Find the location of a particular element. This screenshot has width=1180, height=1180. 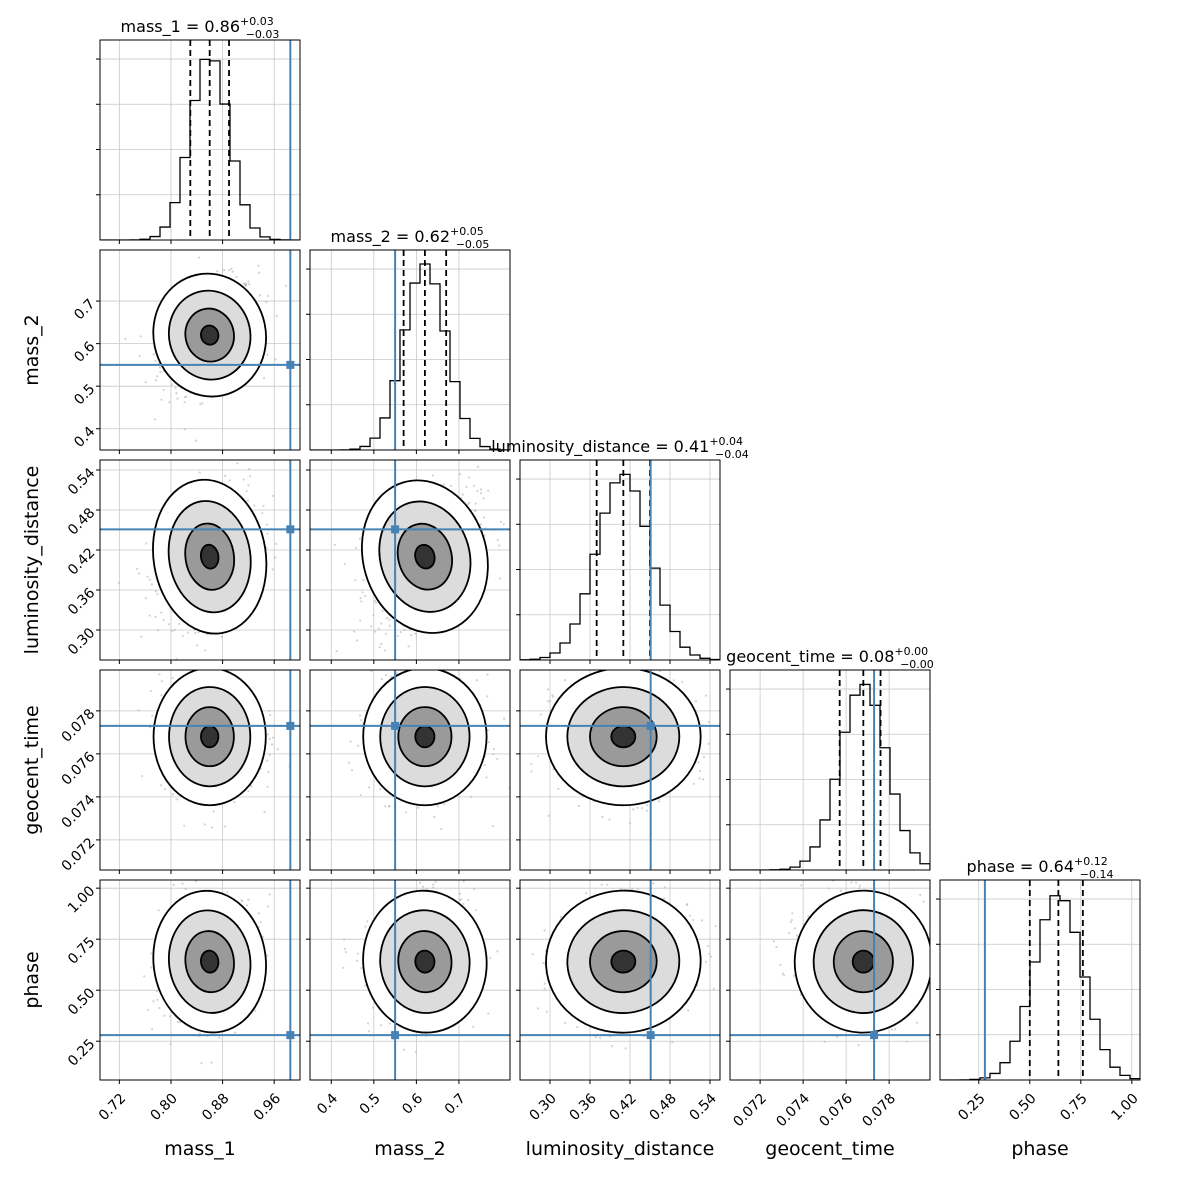

panel-mass_1-phase: 0.72 0.80 0.88 0.960.250.500.751.00 is located at coordinates (183, 1000).